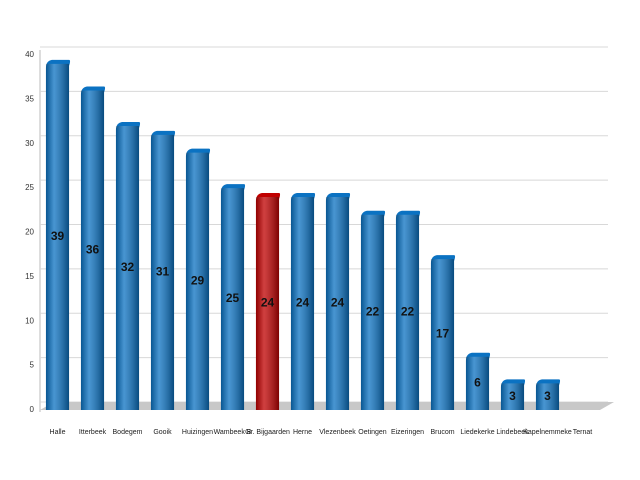 Image resolution: width=640 pixels, height=480 pixels. I want to click on y-tick-label: 30, so click(29, 143).